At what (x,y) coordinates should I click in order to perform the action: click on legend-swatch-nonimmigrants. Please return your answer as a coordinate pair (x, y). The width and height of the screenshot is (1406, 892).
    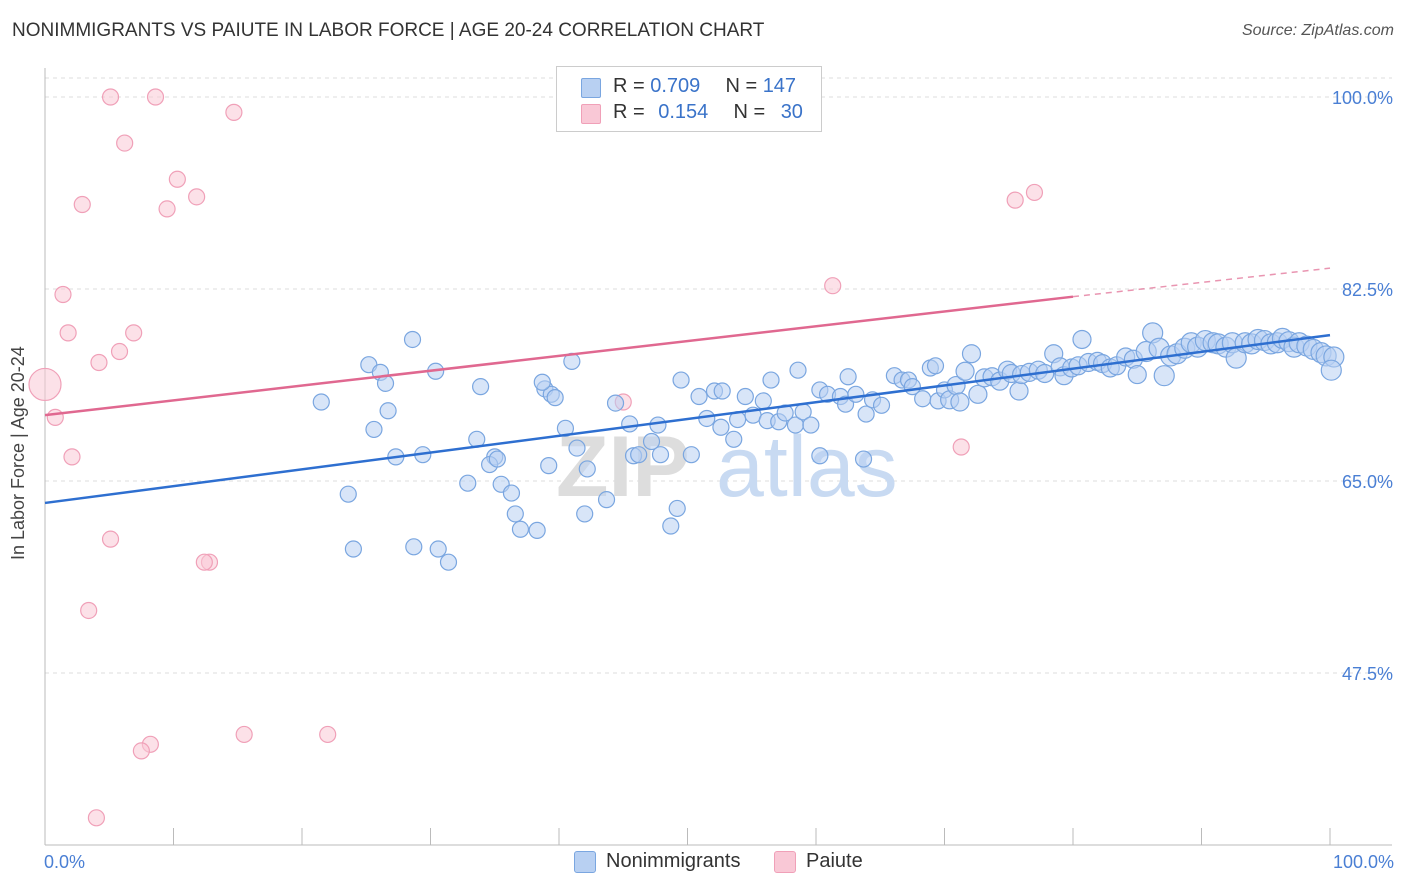
    Looking at the image, I should click on (585, 861).